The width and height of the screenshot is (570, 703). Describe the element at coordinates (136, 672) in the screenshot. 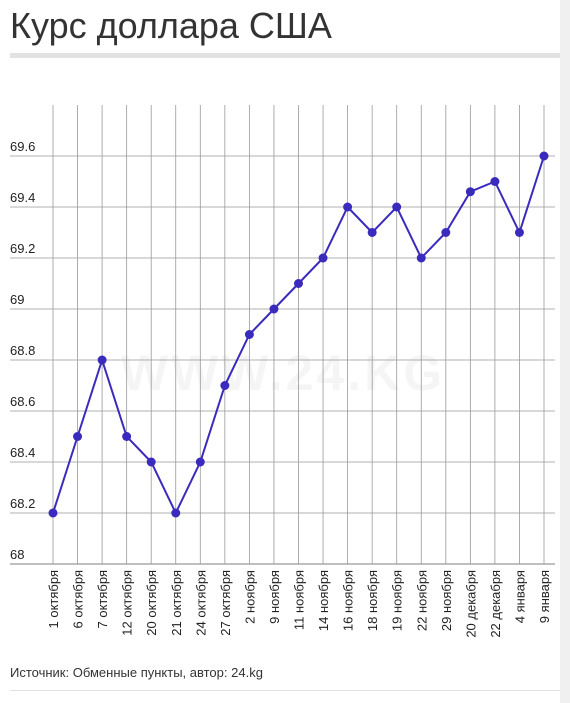

I see `source-note: Источник: Обменные пункты, автор: 24.kg` at that location.